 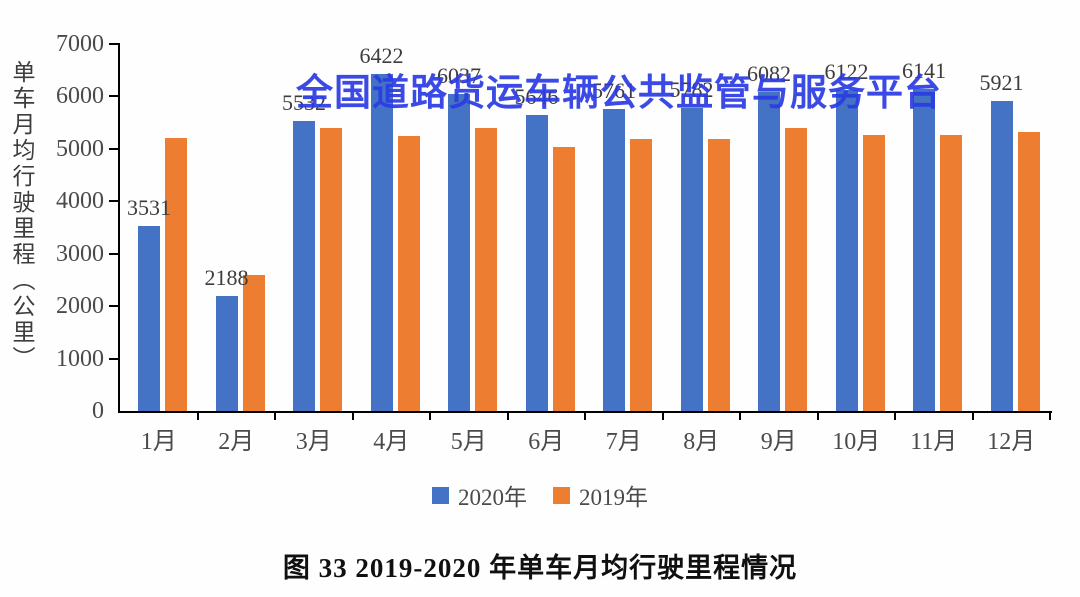 What do you see at coordinates (468, 442) in the screenshot?
I see `x-axis-label: 5月` at bounding box center [468, 442].